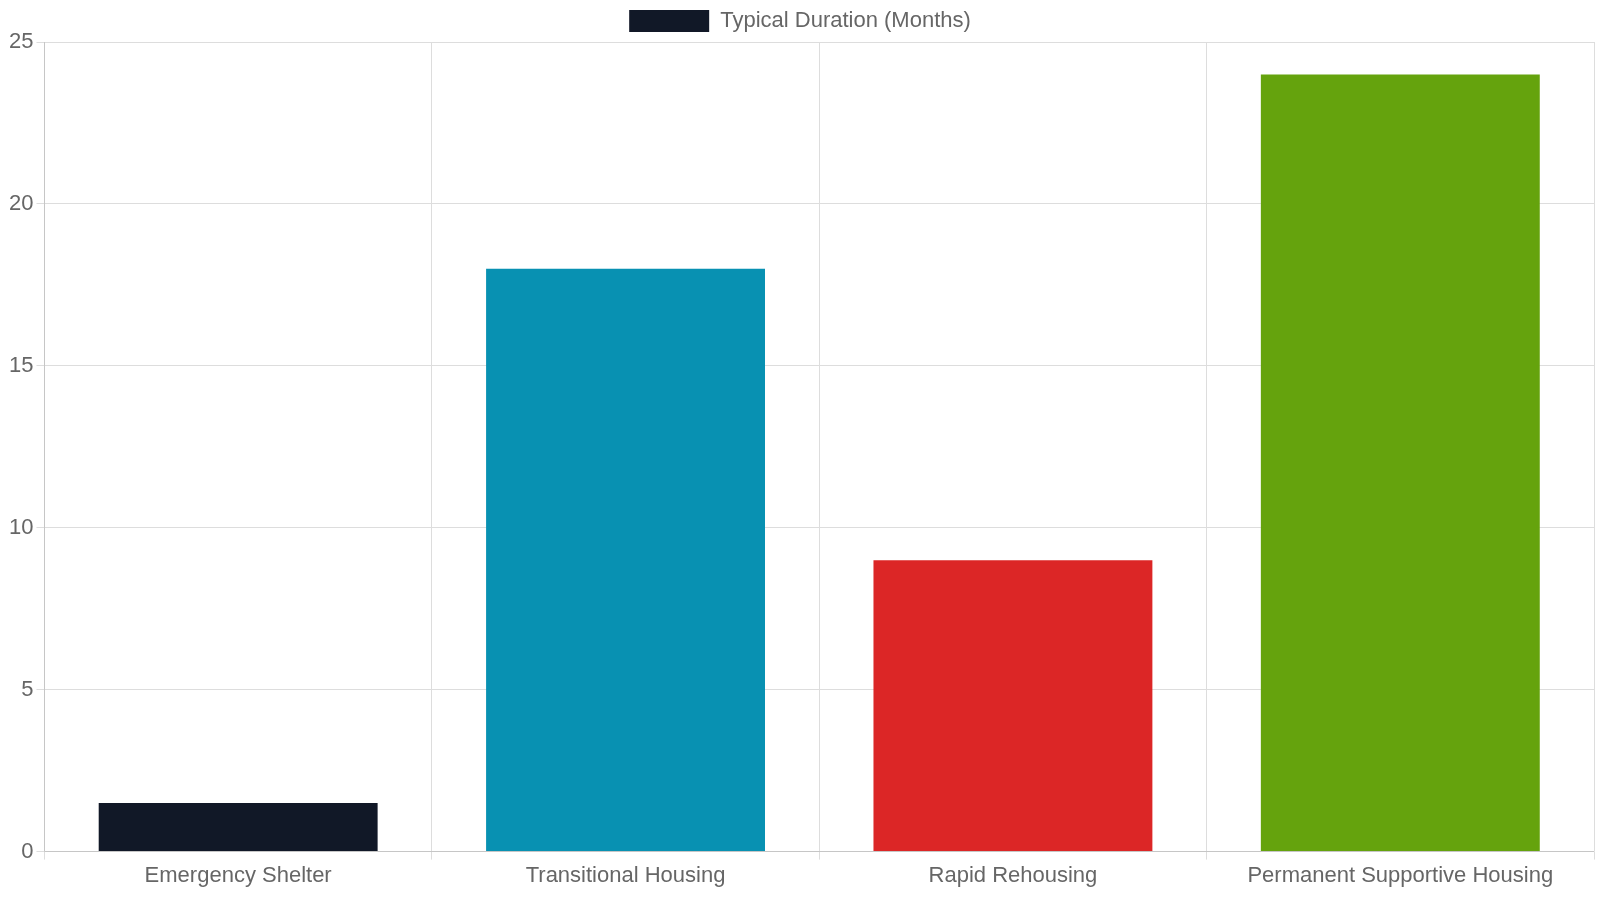 This screenshot has height=900, width=1600. What do you see at coordinates (27, 688) in the screenshot?
I see `y-tick-label: 5` at bounding box center [27, 688].